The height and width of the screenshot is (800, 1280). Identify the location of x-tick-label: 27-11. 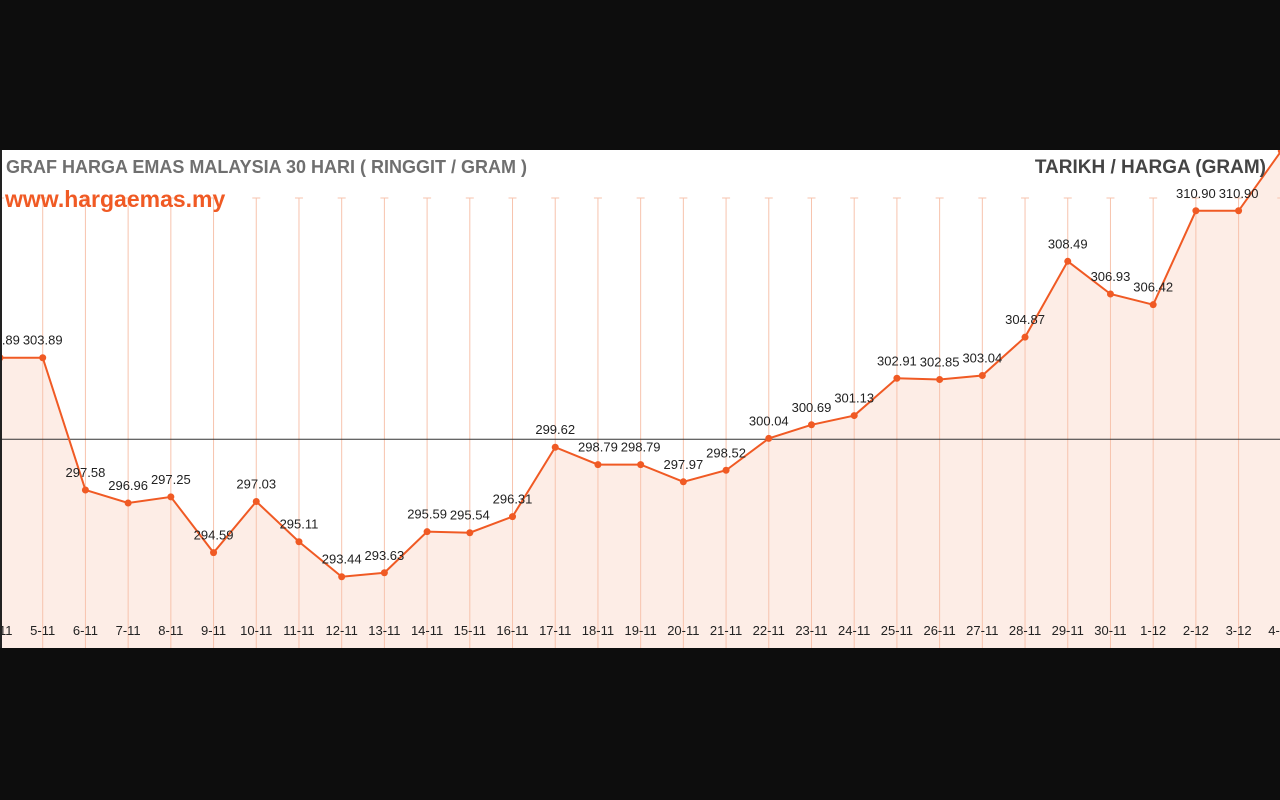
(982, 630).